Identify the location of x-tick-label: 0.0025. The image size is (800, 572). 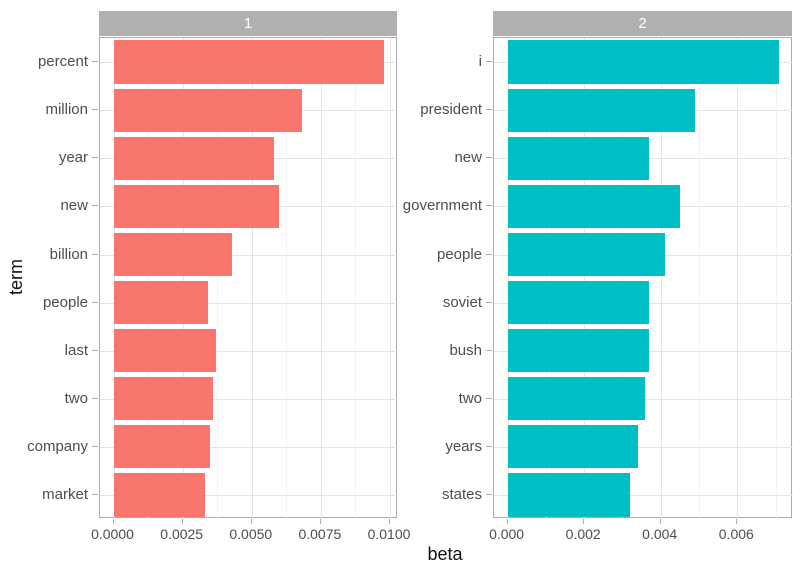
(182, 534).